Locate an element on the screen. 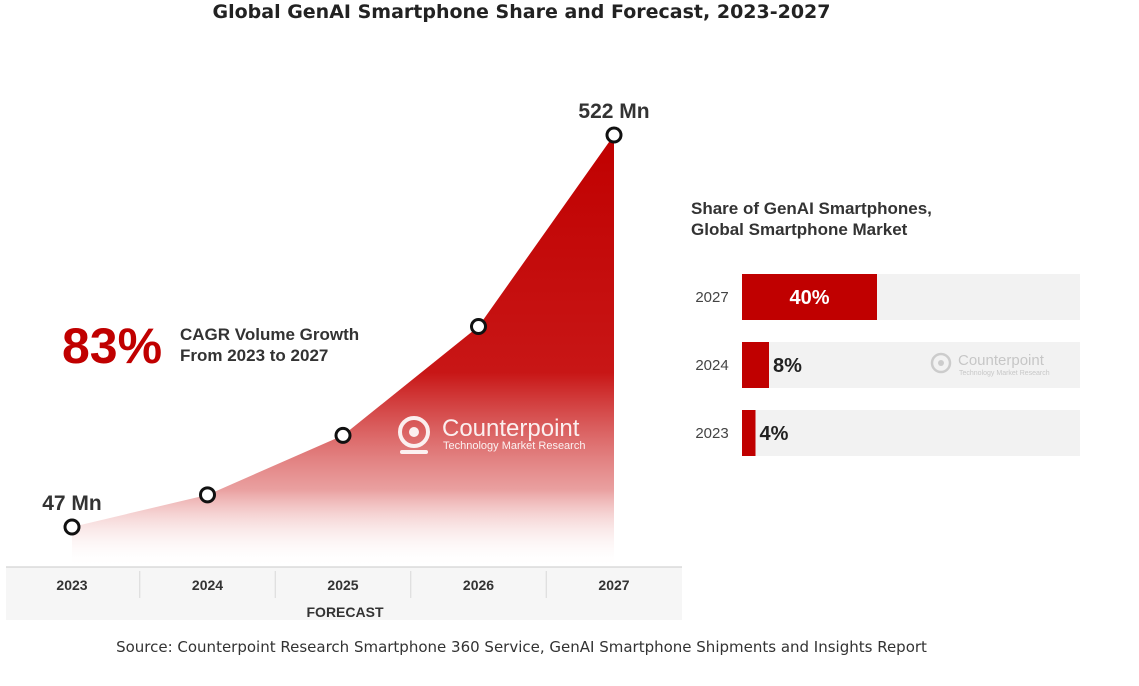  share-bar-track-2023 is located at coordinates (911, 433).